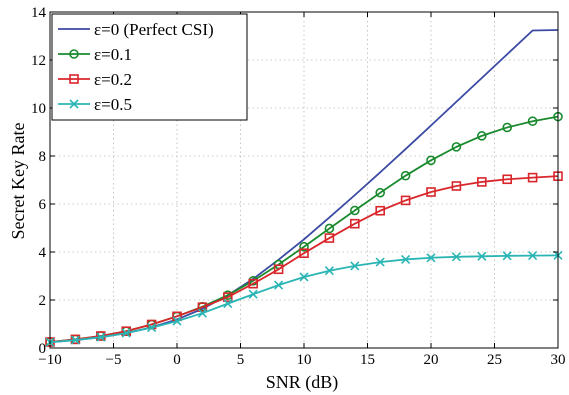  What do you see at coordinates (304, 360) in the screenshot?
I see `x-tick-label: 10` at bounding box center [304, 360].